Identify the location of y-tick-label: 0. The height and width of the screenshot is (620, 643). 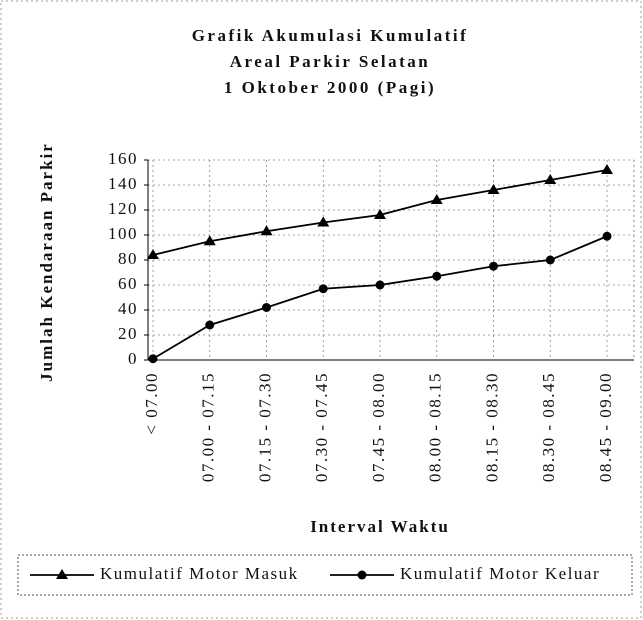
(133, 358).